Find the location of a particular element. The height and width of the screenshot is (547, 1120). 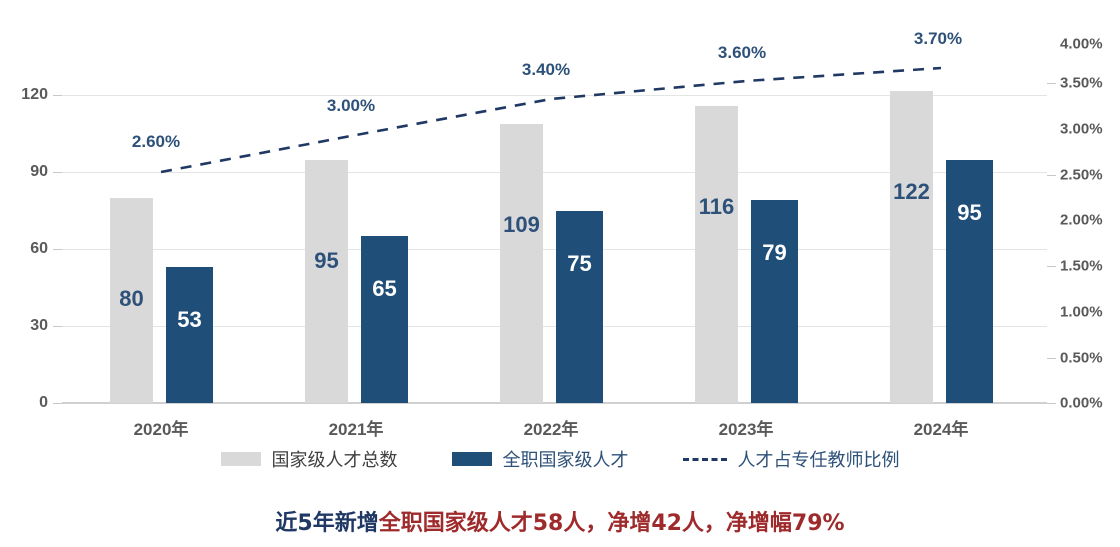

right-axis-tick-label: 1.00% is located at coordinates (1081, 312).